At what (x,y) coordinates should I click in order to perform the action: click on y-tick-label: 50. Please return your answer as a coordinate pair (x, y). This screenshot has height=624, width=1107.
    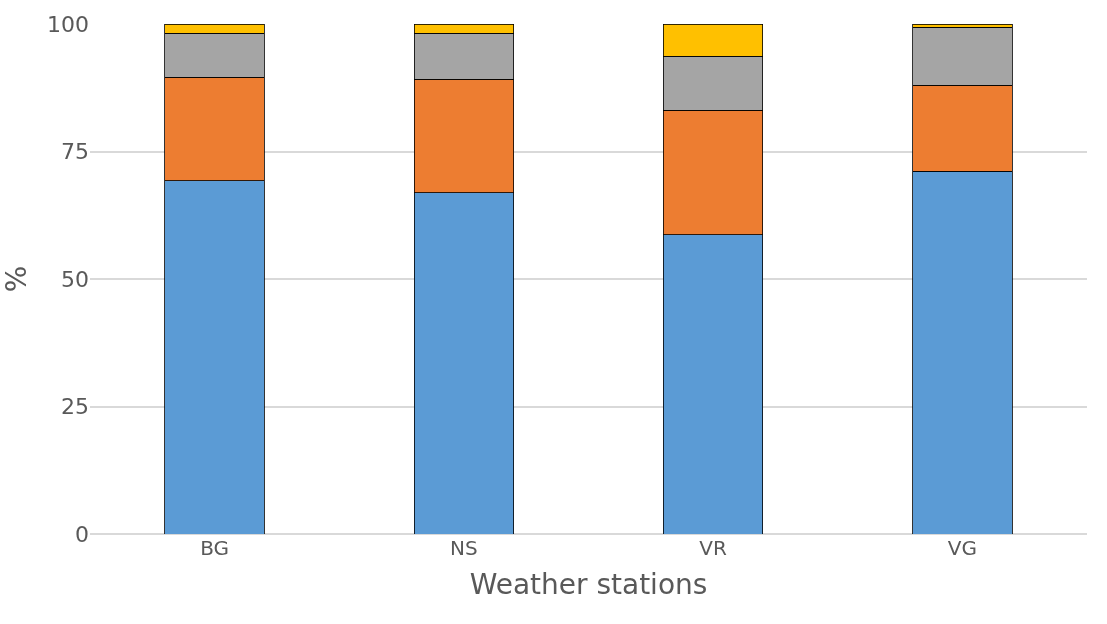
    Looking at the image, I should click on (75, 279).